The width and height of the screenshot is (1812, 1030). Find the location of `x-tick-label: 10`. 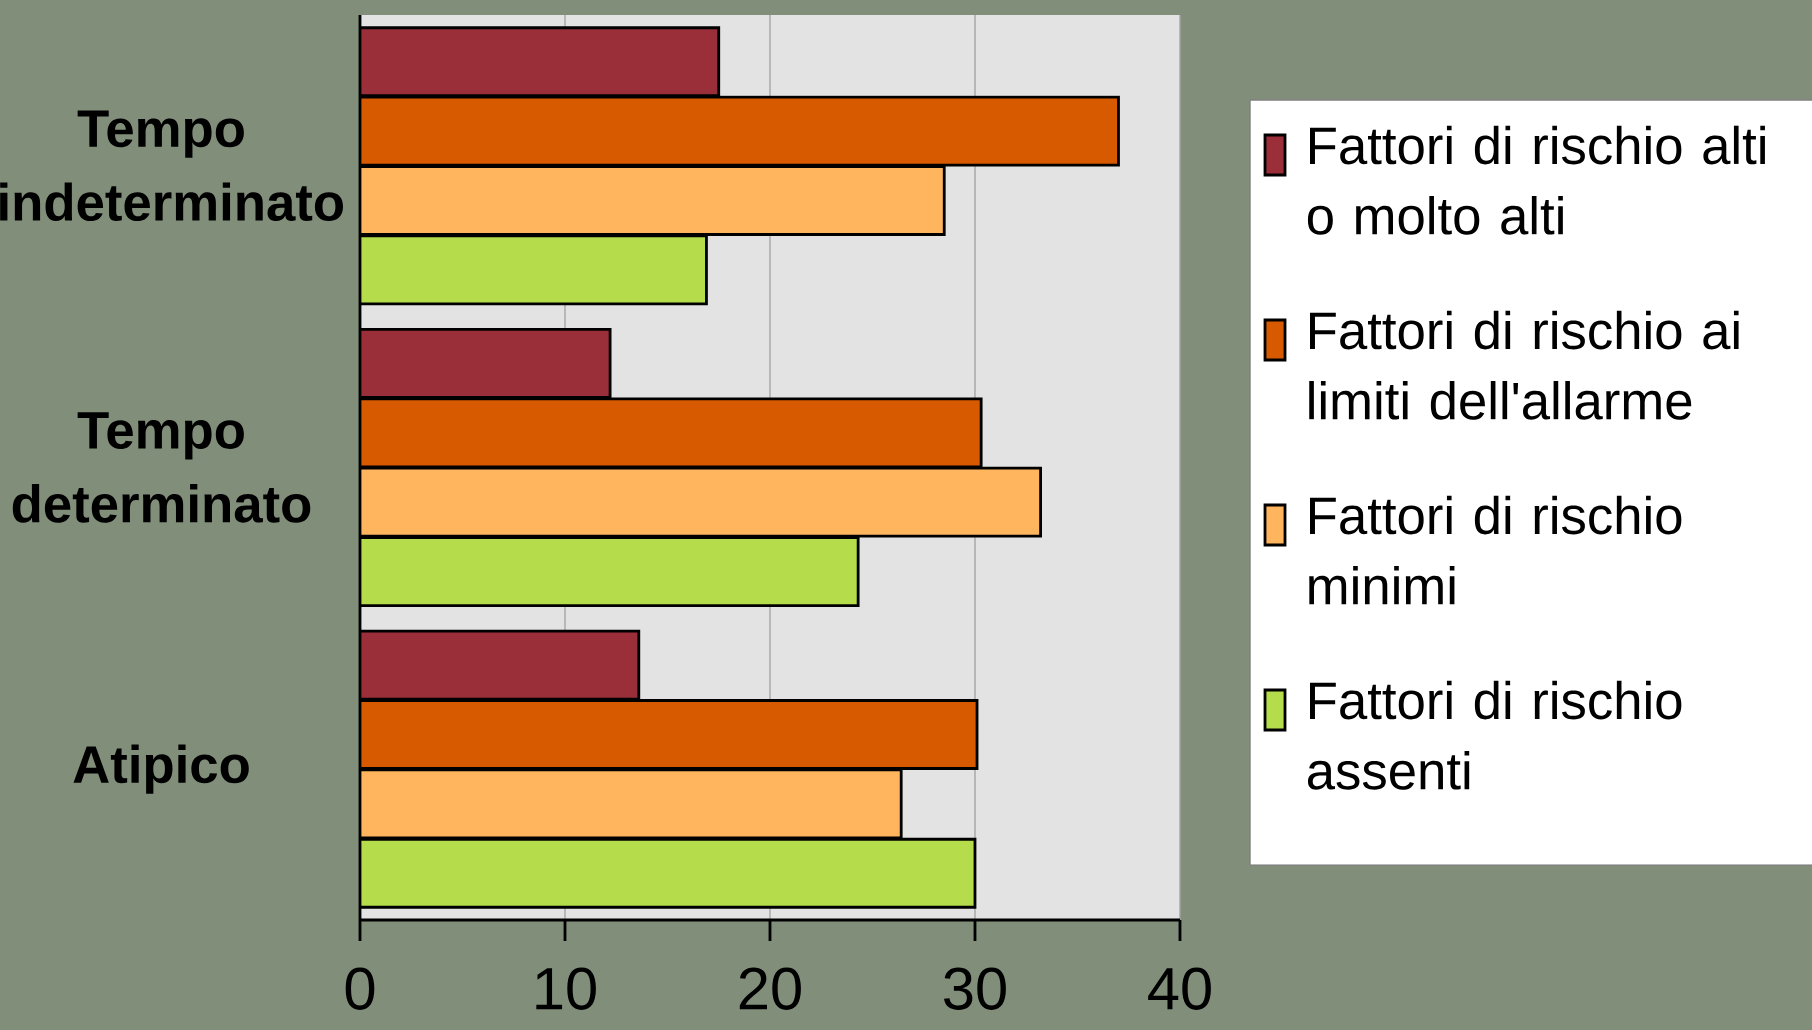

x-tick-label: 10 is located at coordinates (566, 988).